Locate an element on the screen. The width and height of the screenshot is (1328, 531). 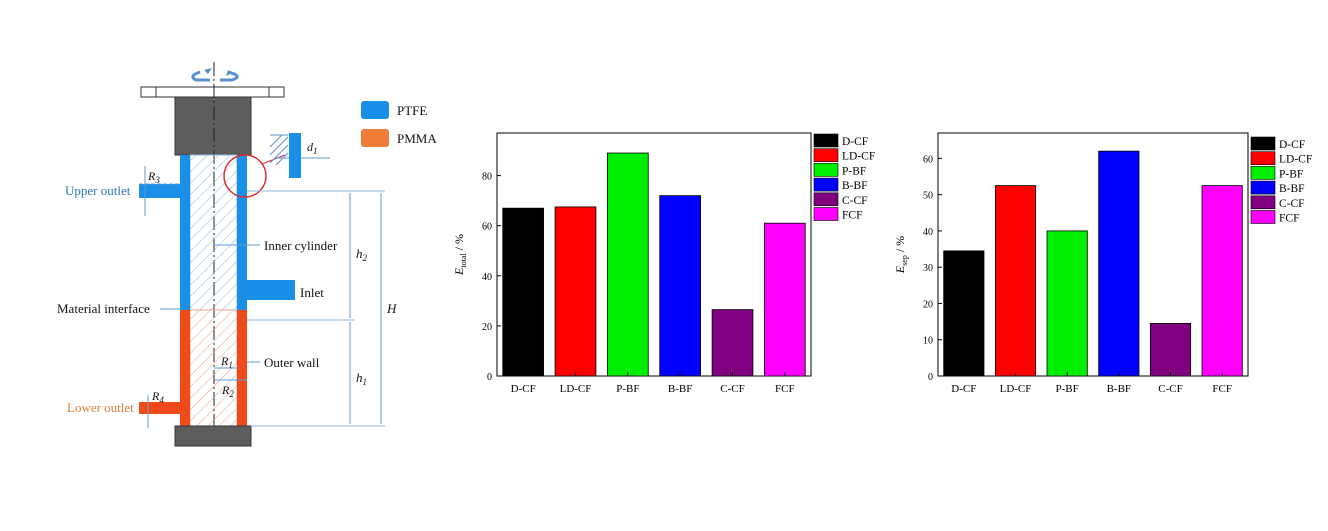
y-tick-label: 80 is located at coordinates (487, 177).